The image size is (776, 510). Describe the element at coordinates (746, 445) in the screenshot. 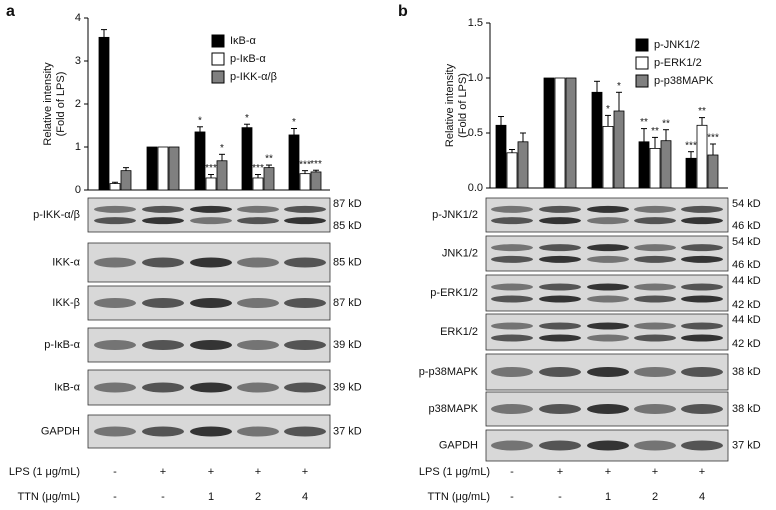

I see `kd-label: 37 kD` at that location.